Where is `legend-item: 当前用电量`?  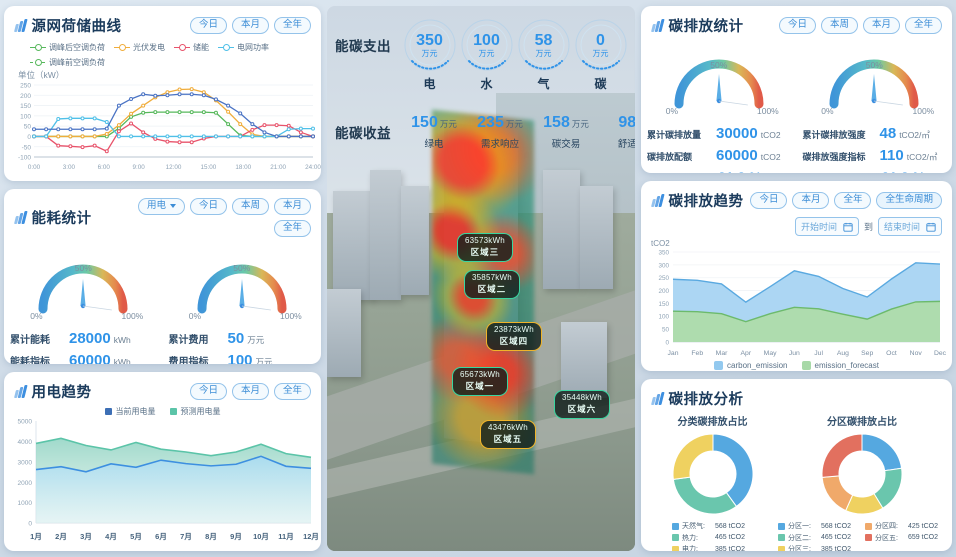
legend-item: 当前用电量 is located at coordinates (130, 411).